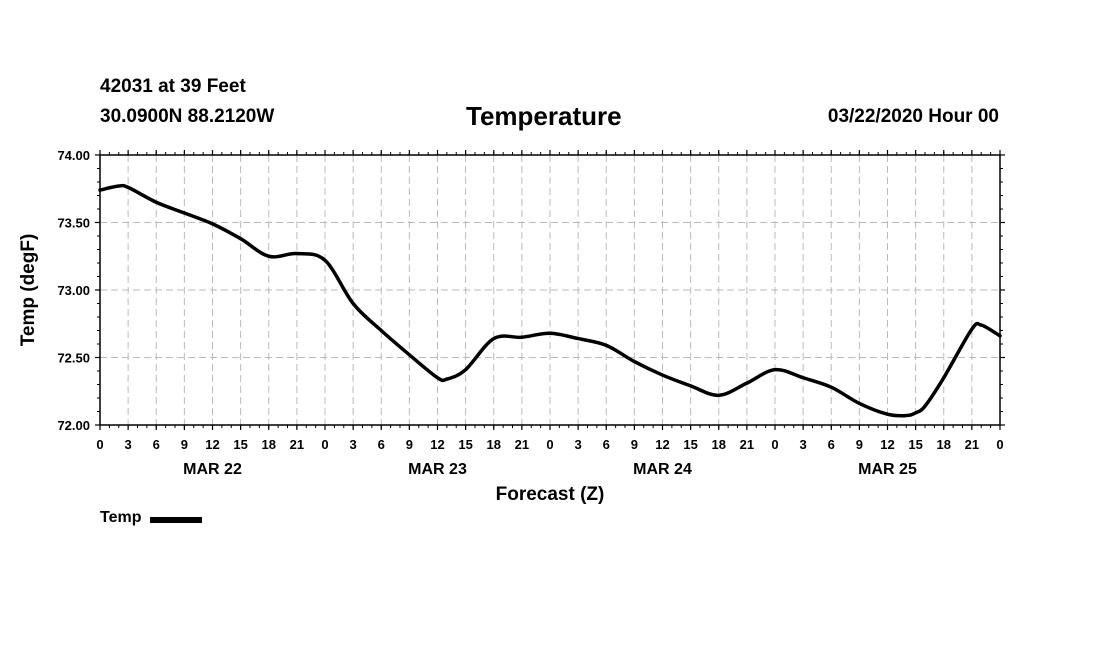 The width and height of the screenshot is (1100, 650). Describe the element at coordinates (212, 469) in the screenshot. I see `day-label: MAR 22` at that location.